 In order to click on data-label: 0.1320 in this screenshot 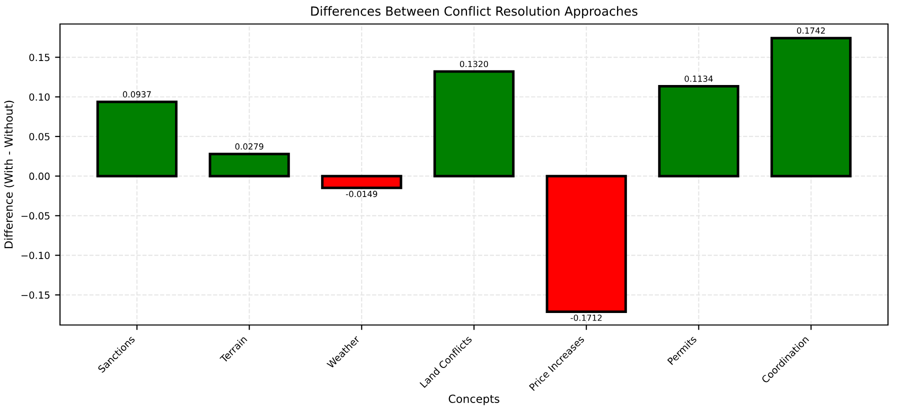, I will do `click(474, 64)`.